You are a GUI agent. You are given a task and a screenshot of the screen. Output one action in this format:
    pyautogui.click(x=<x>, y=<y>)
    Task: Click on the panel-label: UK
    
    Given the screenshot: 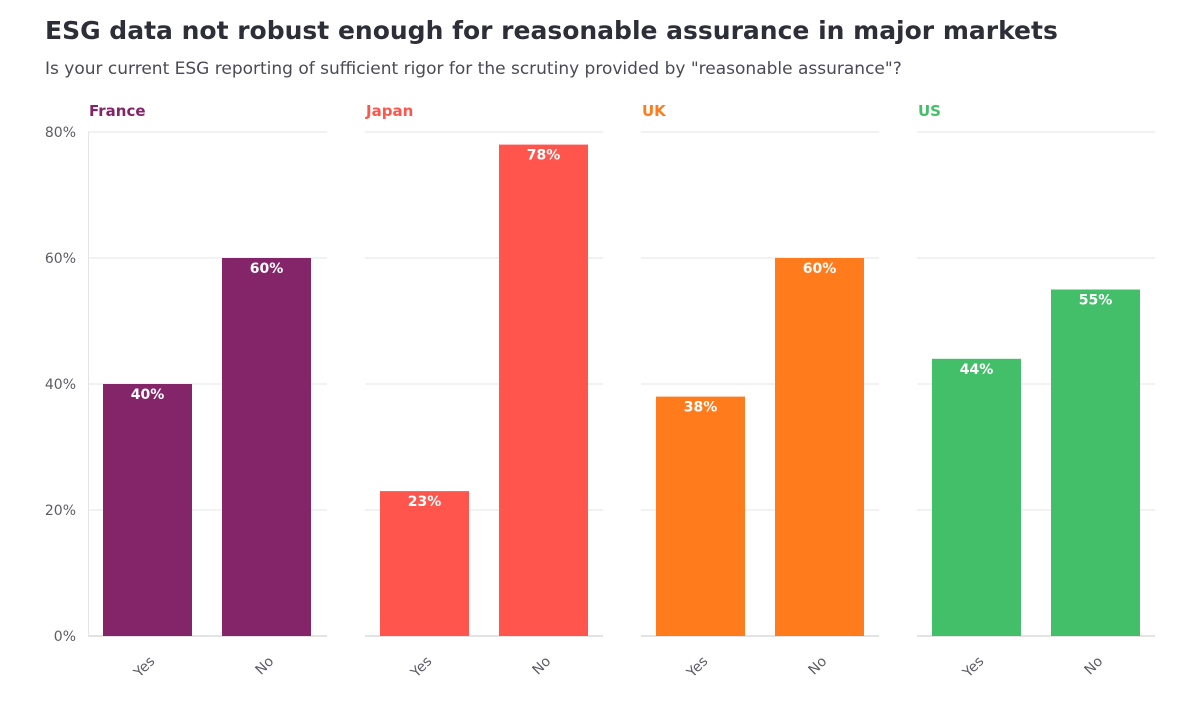 What is the action you would take?
    pyautogui.click(x=654, y=111)
    